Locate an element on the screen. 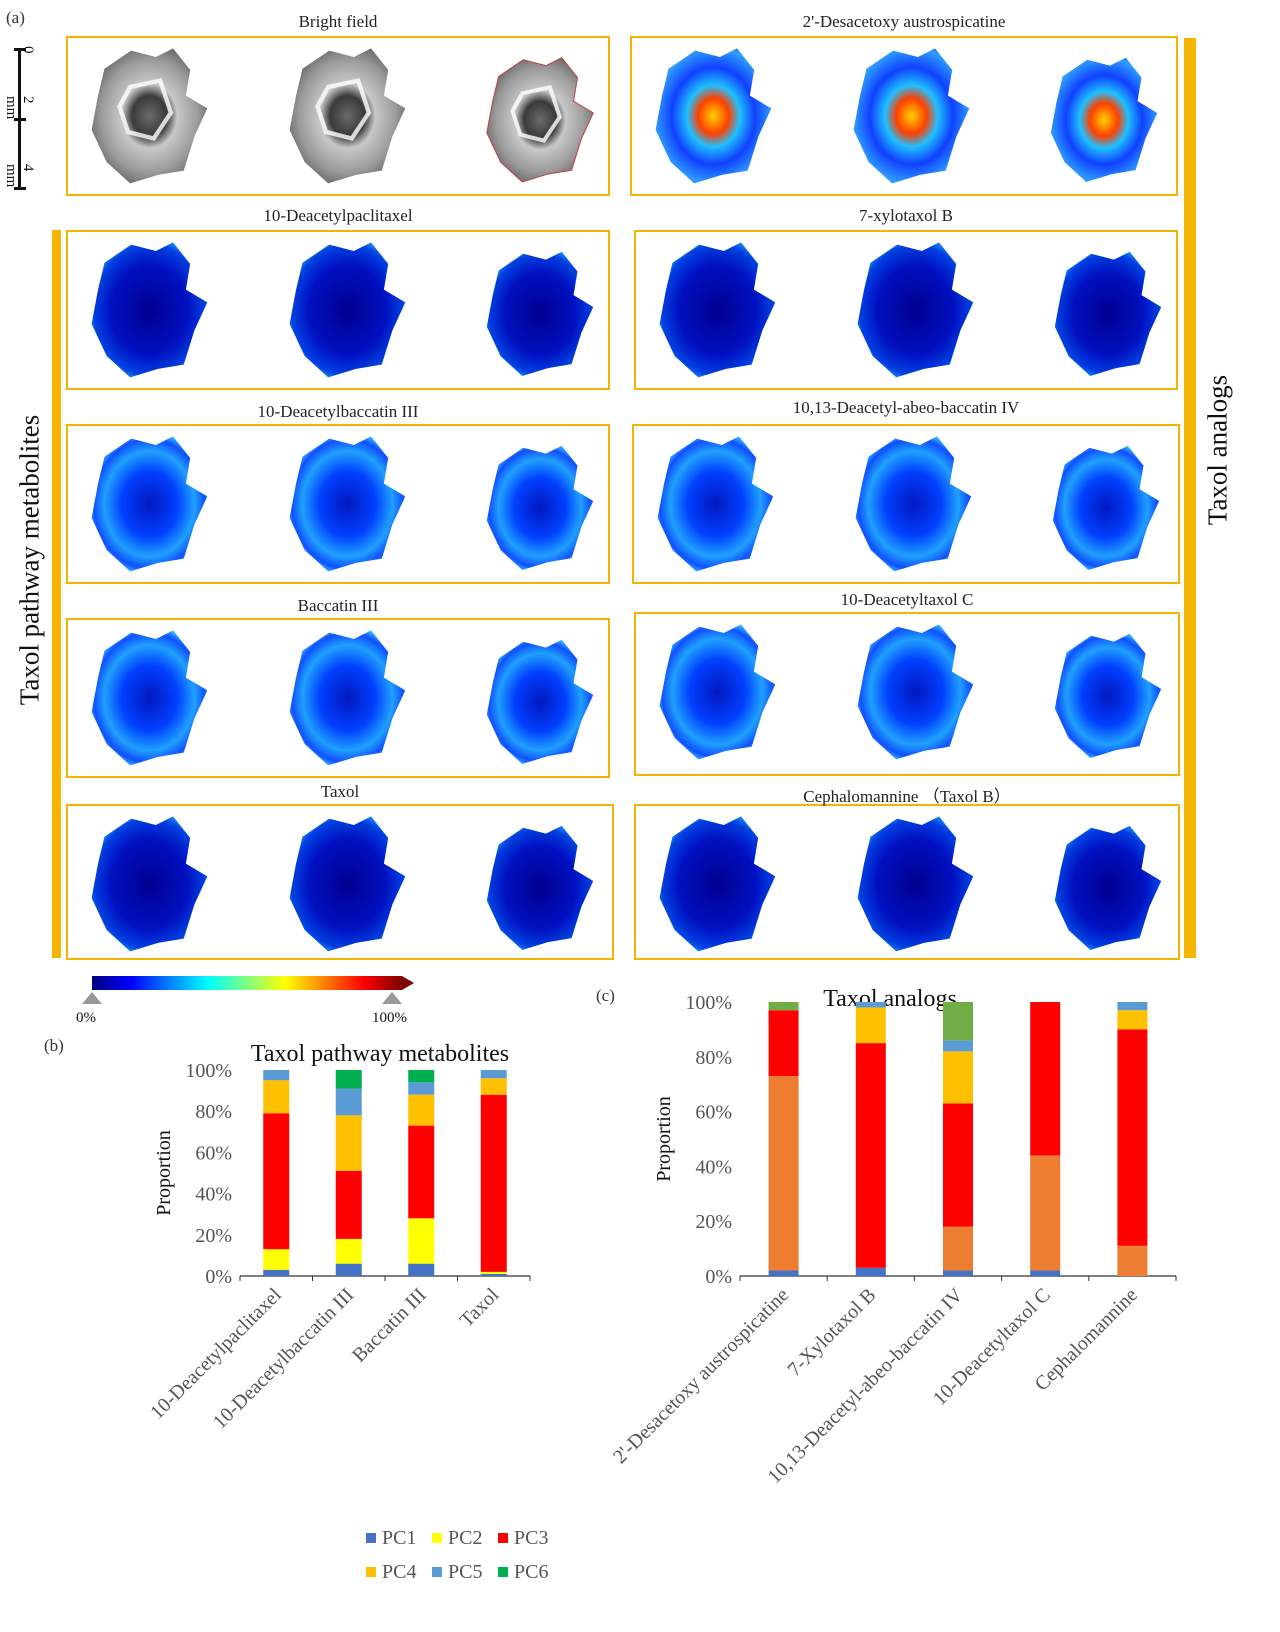 This screenshot has height=1632, width=1280. scale-tick-4mm: 4 mm is located at coordinates (19, 176).